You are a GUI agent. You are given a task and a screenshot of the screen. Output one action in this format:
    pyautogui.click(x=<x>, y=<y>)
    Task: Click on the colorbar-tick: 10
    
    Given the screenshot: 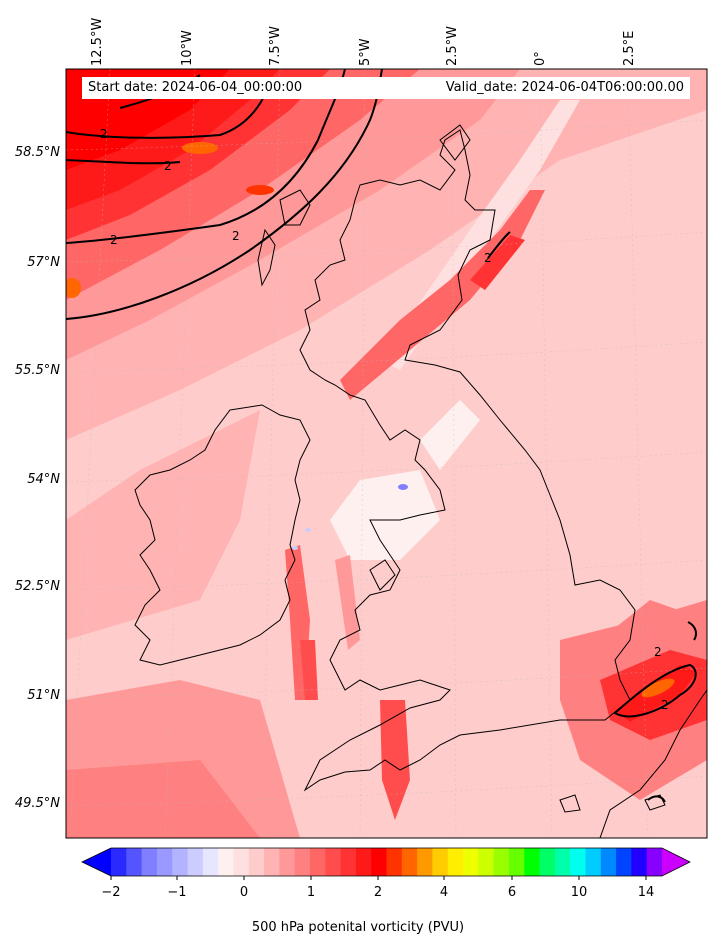 What is the action you would take?
    pyautogui.click(x=579, y=892)
    